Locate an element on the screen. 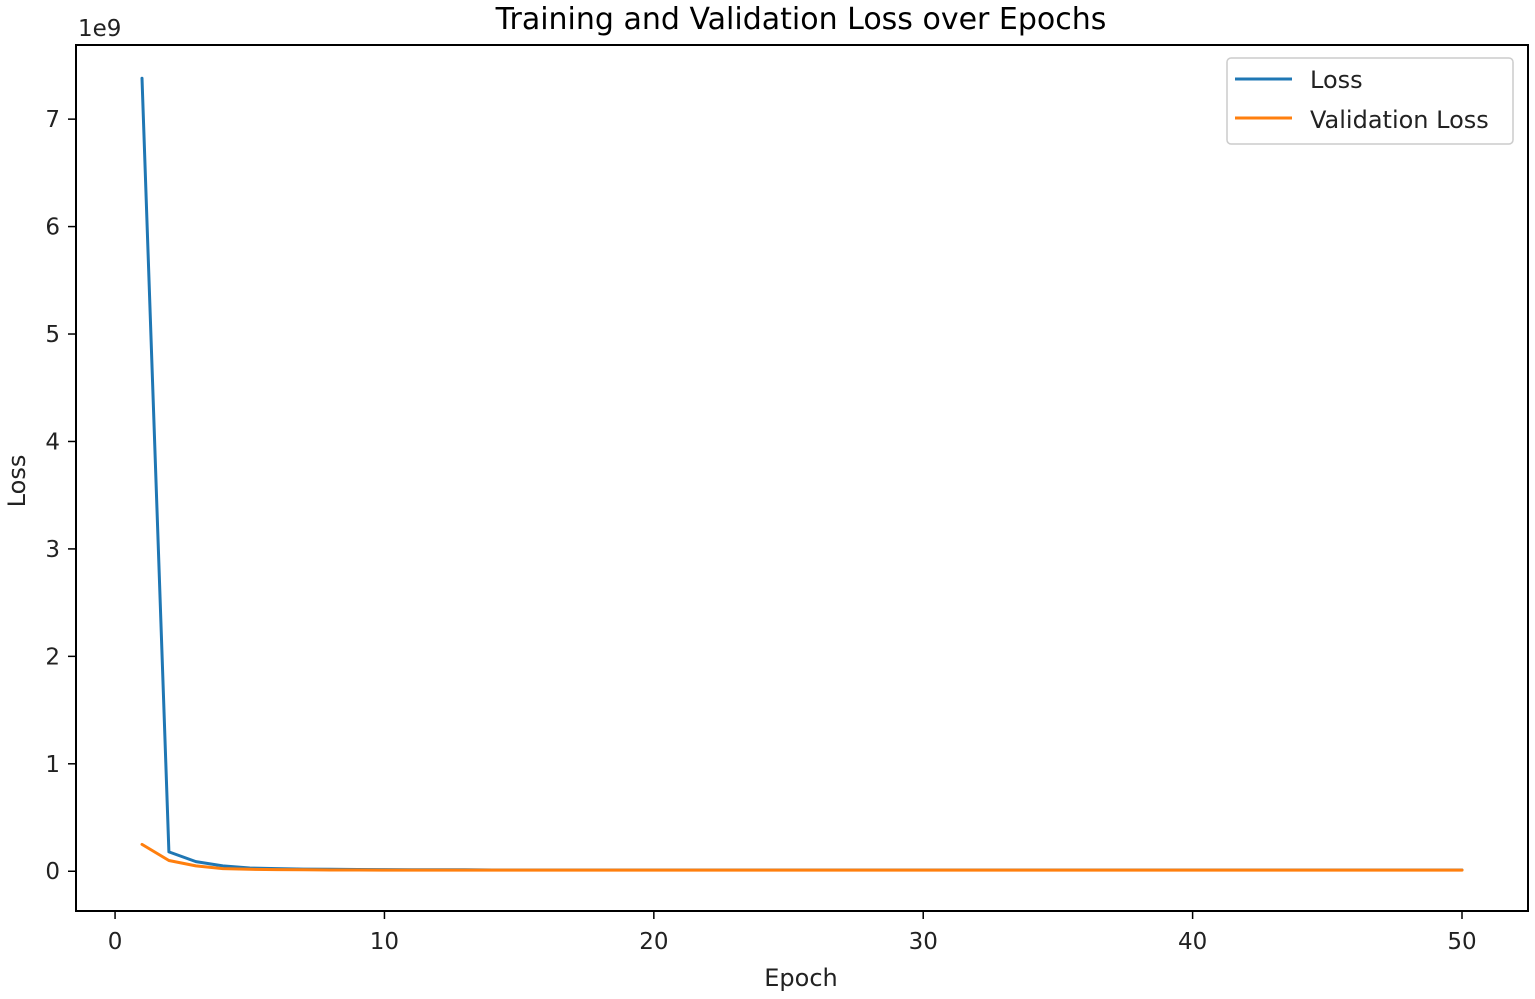  y-tick-label: 5 is located at coordinates (52, 335).